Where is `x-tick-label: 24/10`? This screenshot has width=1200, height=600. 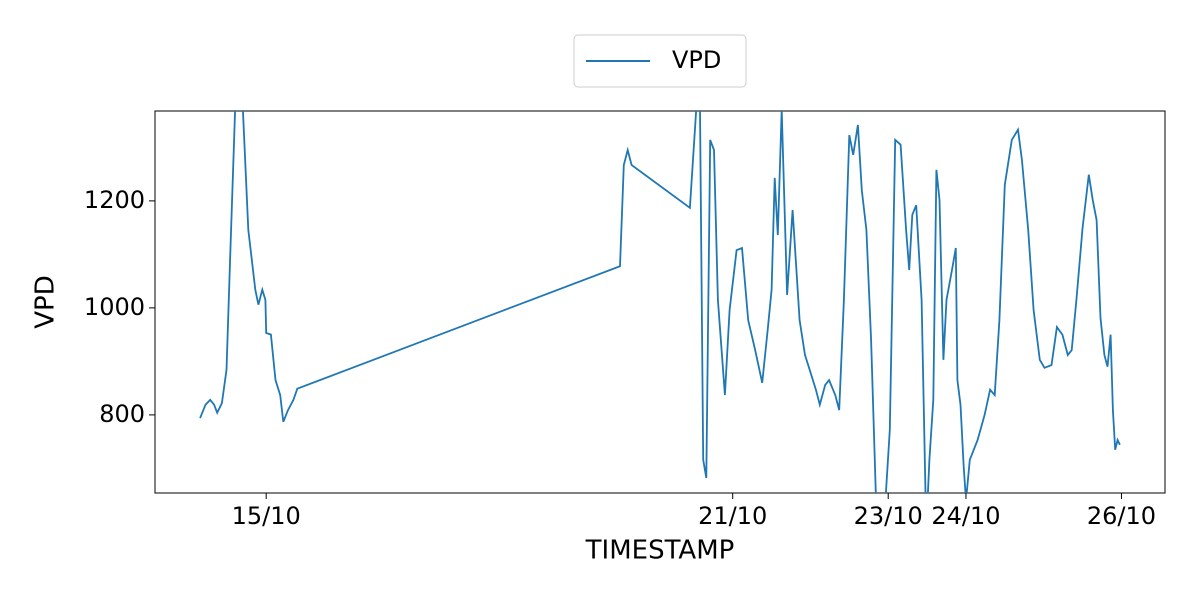
x-tick-label: 24/10 is located at coordinates (965, 516).